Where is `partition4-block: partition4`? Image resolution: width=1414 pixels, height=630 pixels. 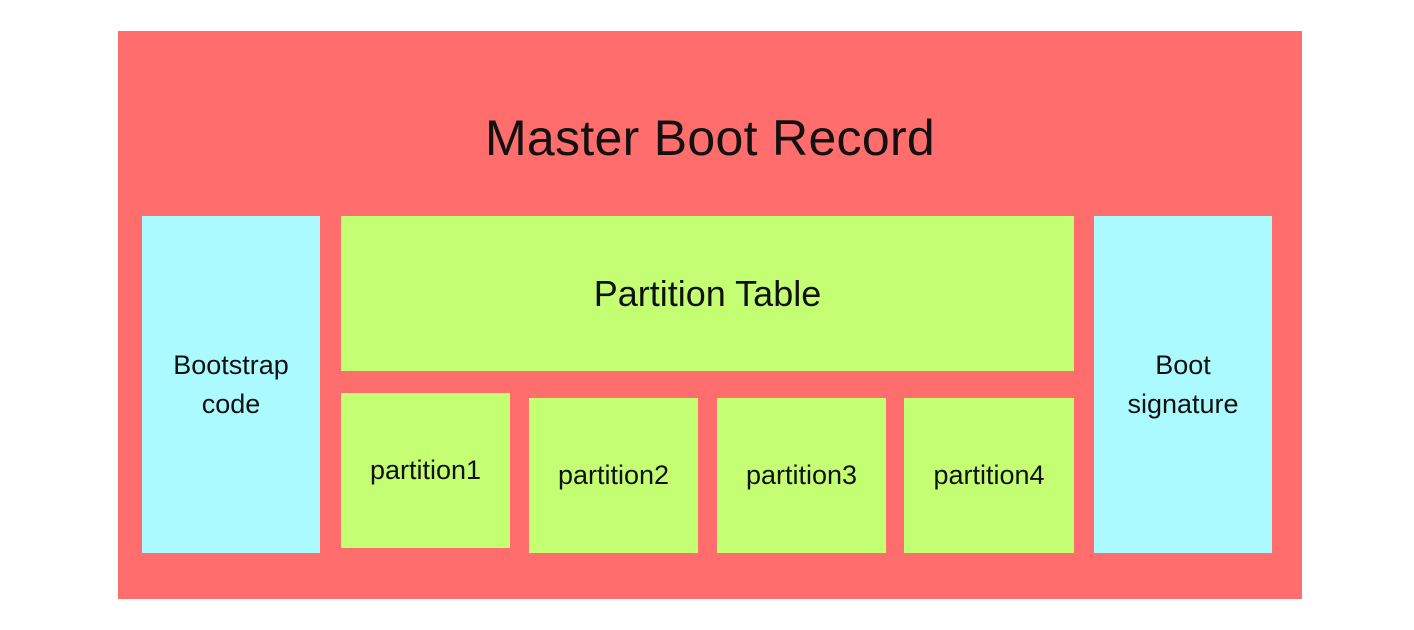
partition4-block: partition4 is located at coordinates (989, 475).